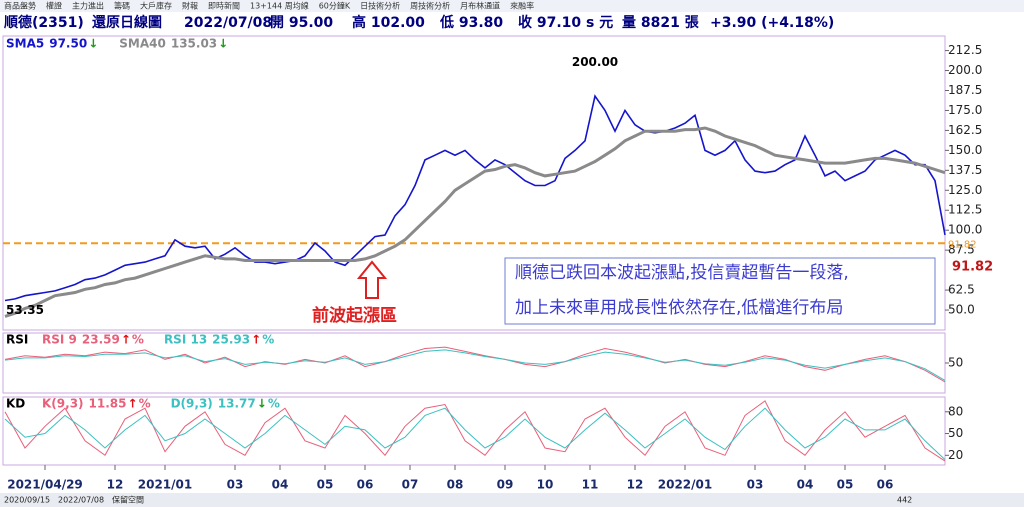  What do you see at coordinates (127, 22) in the screenshot?
I see `header-mode: 還原日線圖` at bounding box center [127, 22].